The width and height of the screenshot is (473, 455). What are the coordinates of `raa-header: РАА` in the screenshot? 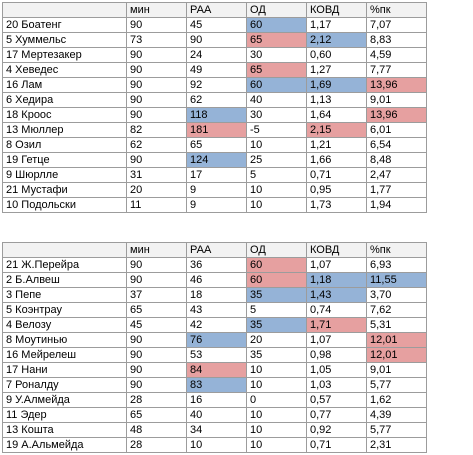 It's located at (216, 10).